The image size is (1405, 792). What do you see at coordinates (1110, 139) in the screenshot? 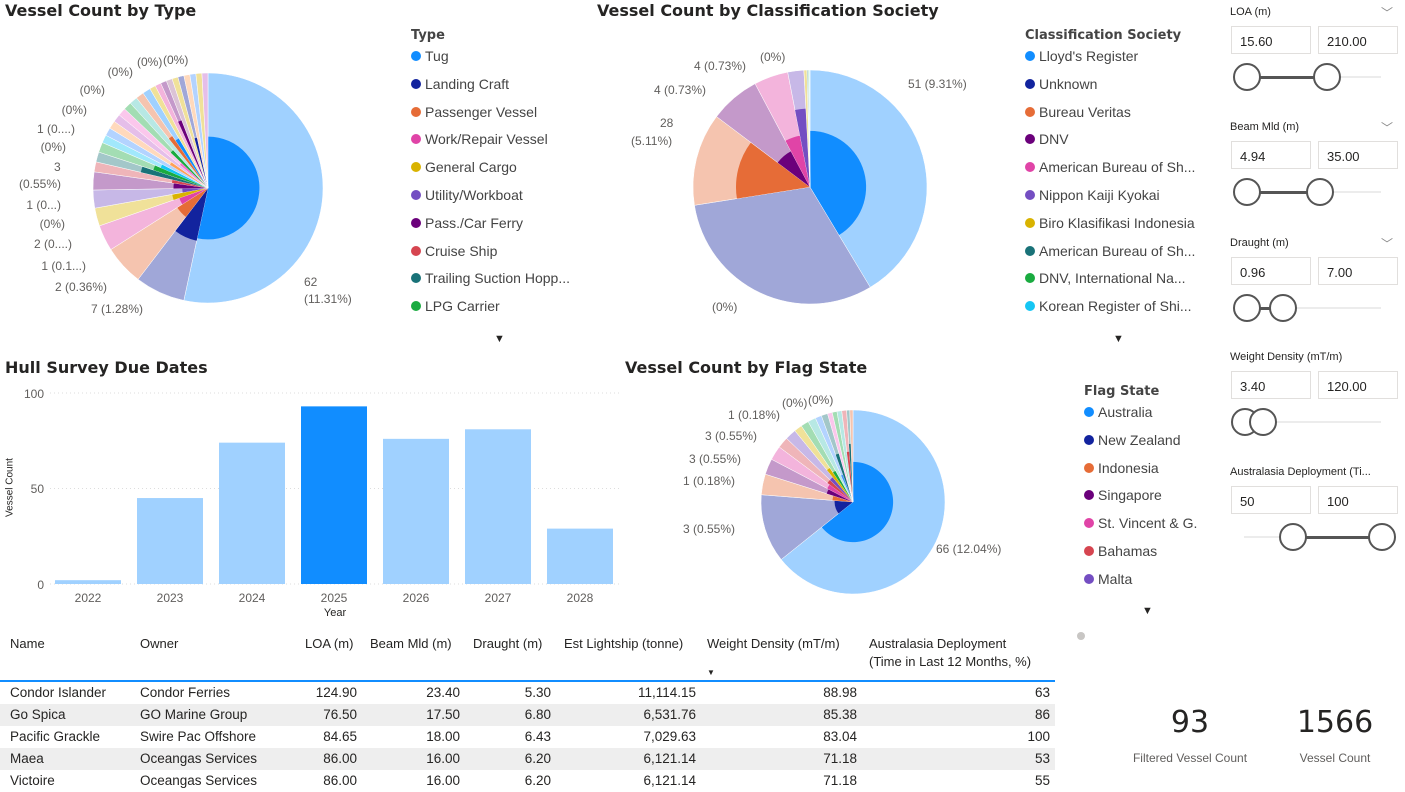
I see `legend-item: DNV` at bounding box center [1110, 139].